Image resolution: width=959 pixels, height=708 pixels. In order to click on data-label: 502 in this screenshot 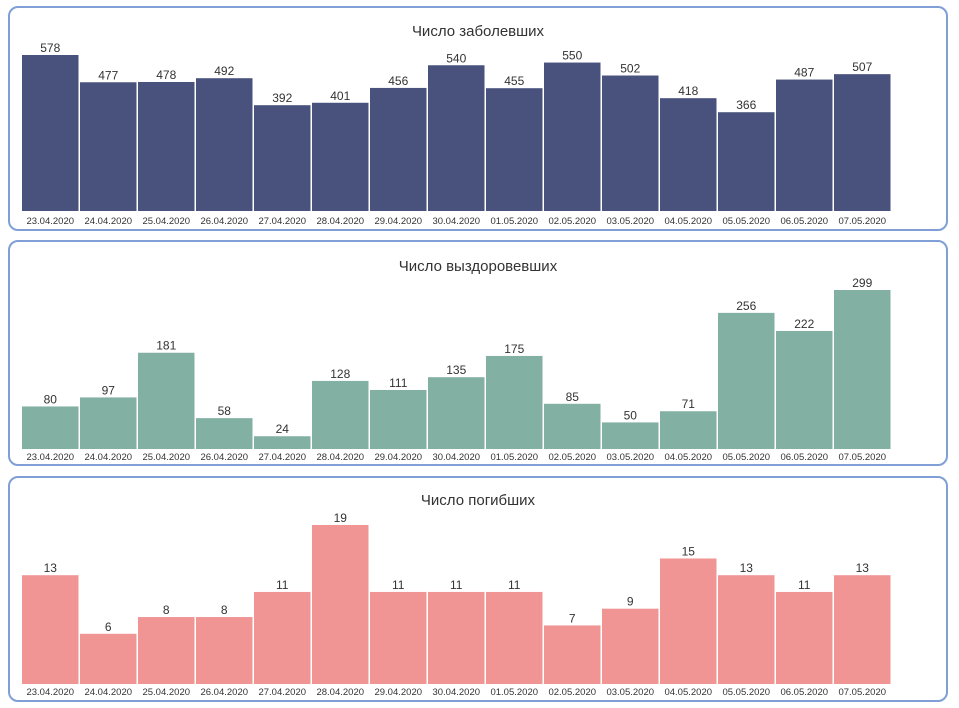, I will do `click(630, 69)`.